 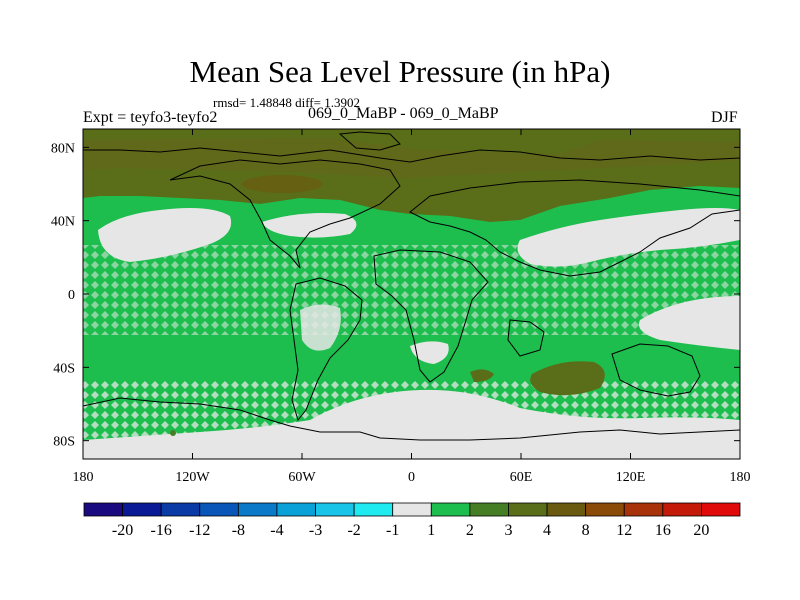 I want to click on colorbar-label: 20, so click(x=701, y=530).